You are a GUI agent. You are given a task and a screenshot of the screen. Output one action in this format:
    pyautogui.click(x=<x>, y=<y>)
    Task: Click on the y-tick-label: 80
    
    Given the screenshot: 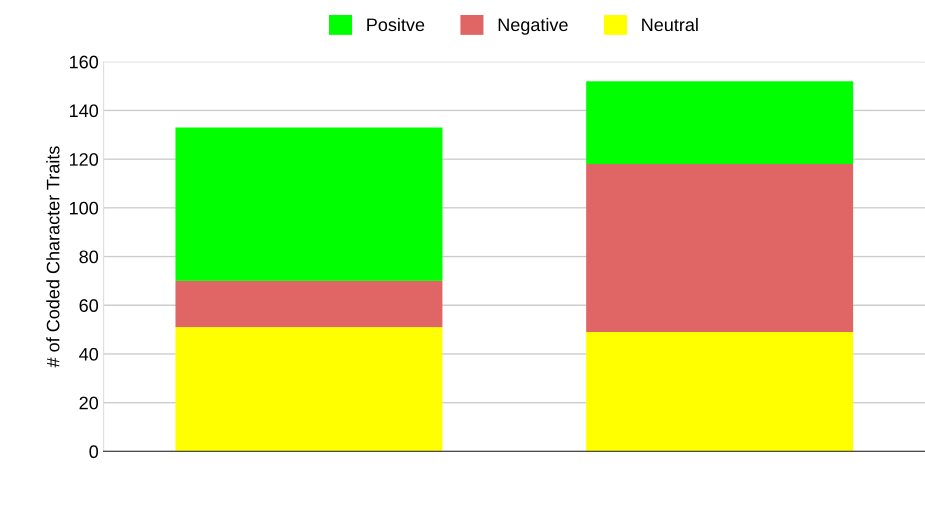 What is the action you would take?
    pyautogui.click(x=88, y=257)
    